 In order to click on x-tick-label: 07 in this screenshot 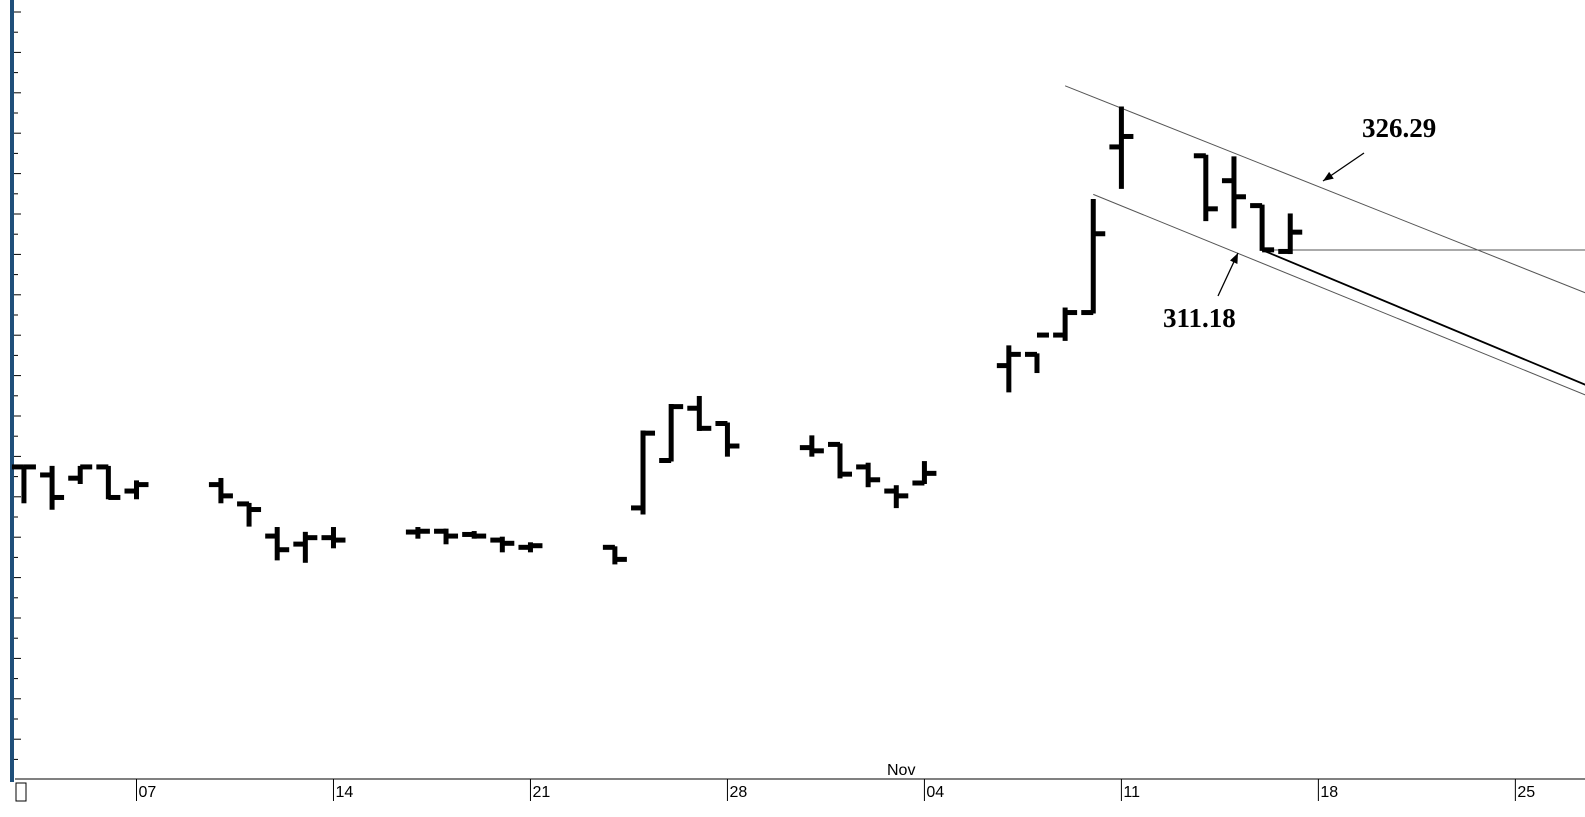, I will do `click(148, 792)`.